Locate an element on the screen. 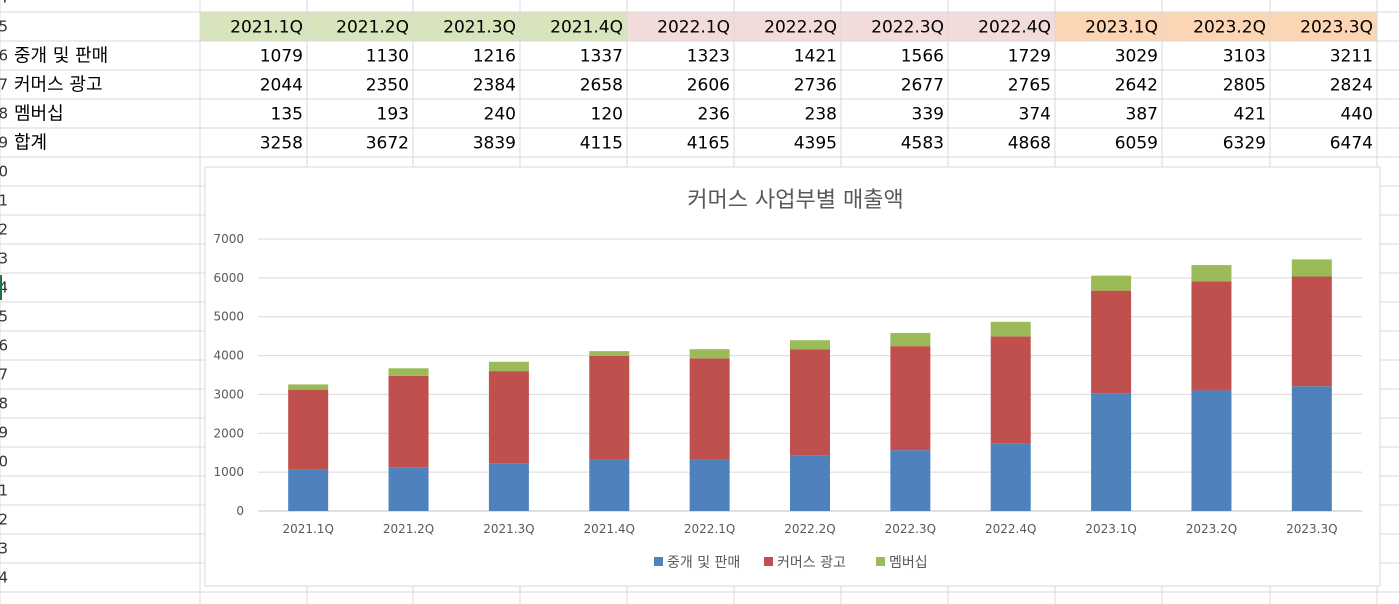  value-cell: 4868 is located at coordinates (1029, 144).